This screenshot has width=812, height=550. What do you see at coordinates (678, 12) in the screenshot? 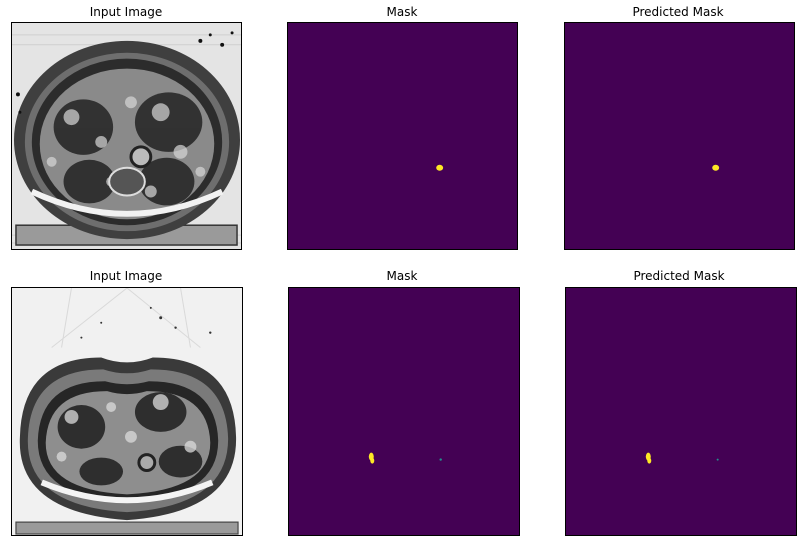
I see `row1-pred-title: Predicted Mask` at bounding box center [678, 12].